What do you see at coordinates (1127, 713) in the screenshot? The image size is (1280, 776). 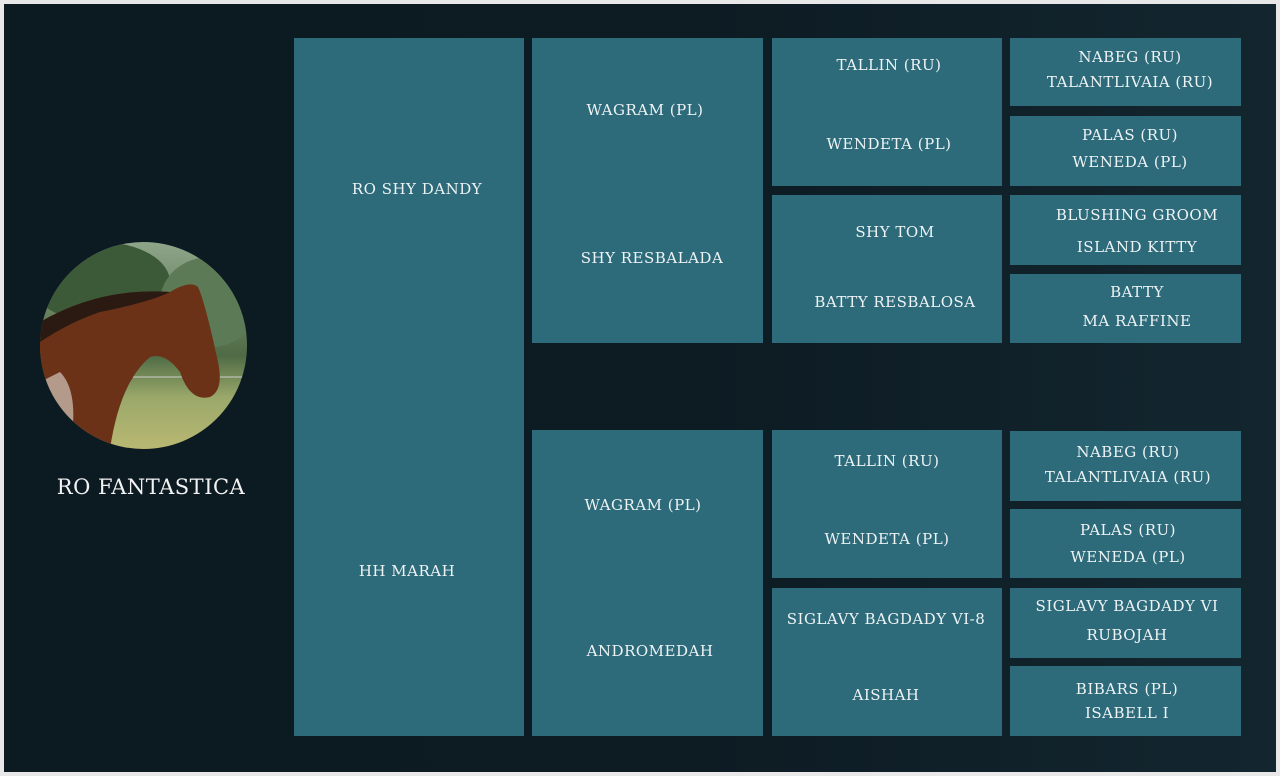 I see `ancestor-name: ISABELL I` at bounding box center [1127, 713].